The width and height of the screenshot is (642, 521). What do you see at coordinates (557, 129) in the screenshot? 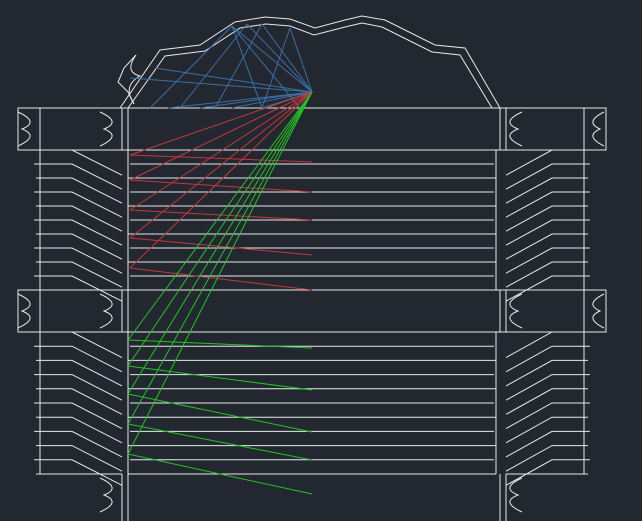
I see `upper-band-right-scallops` at bounding box center [557, 129].